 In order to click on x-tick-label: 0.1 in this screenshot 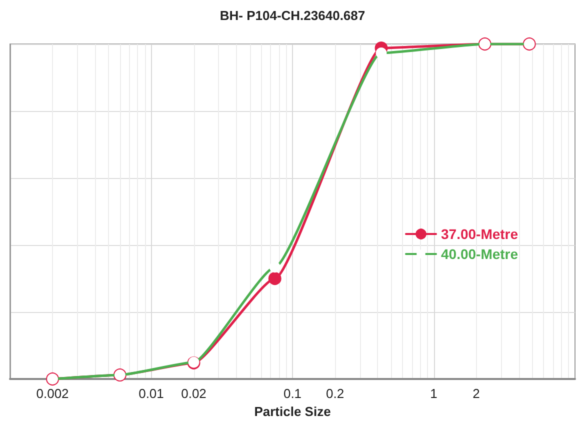, I will do `click(292, 393)`.